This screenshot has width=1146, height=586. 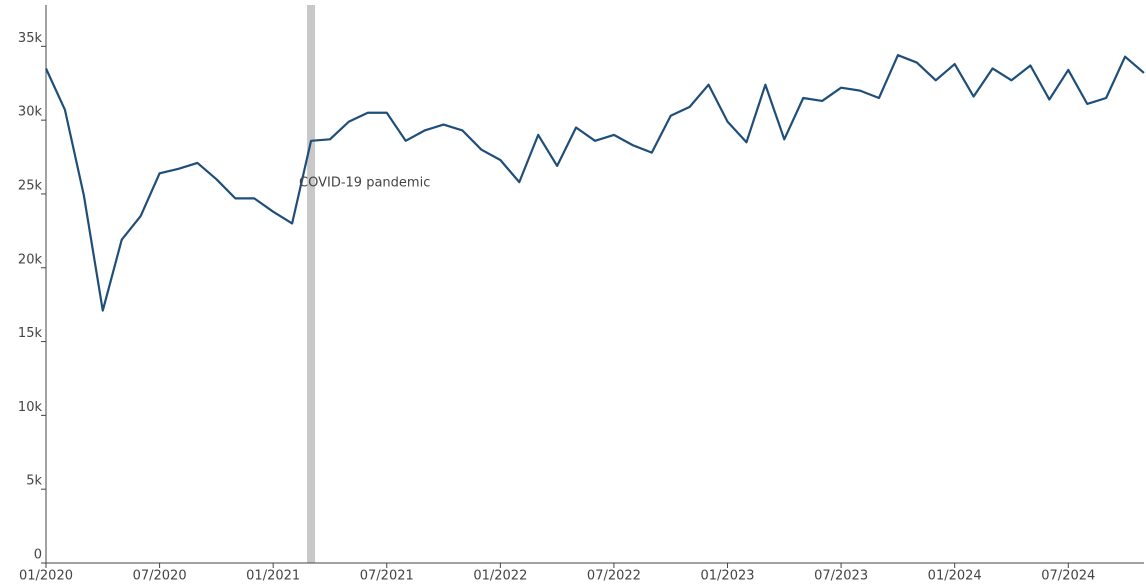 What do you see at coordinates (614, 576) in the screenshot?
I see `x-tick-label: 07/2022` at bounding box center [614, 576].